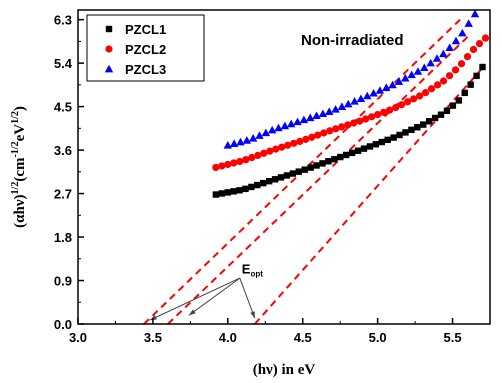 This screenshot has height=383, width=502. What do you see at coordinates (153, 318) in the screenshot?
I see `eopt-arrow-head` at bounding box center [153, 318].